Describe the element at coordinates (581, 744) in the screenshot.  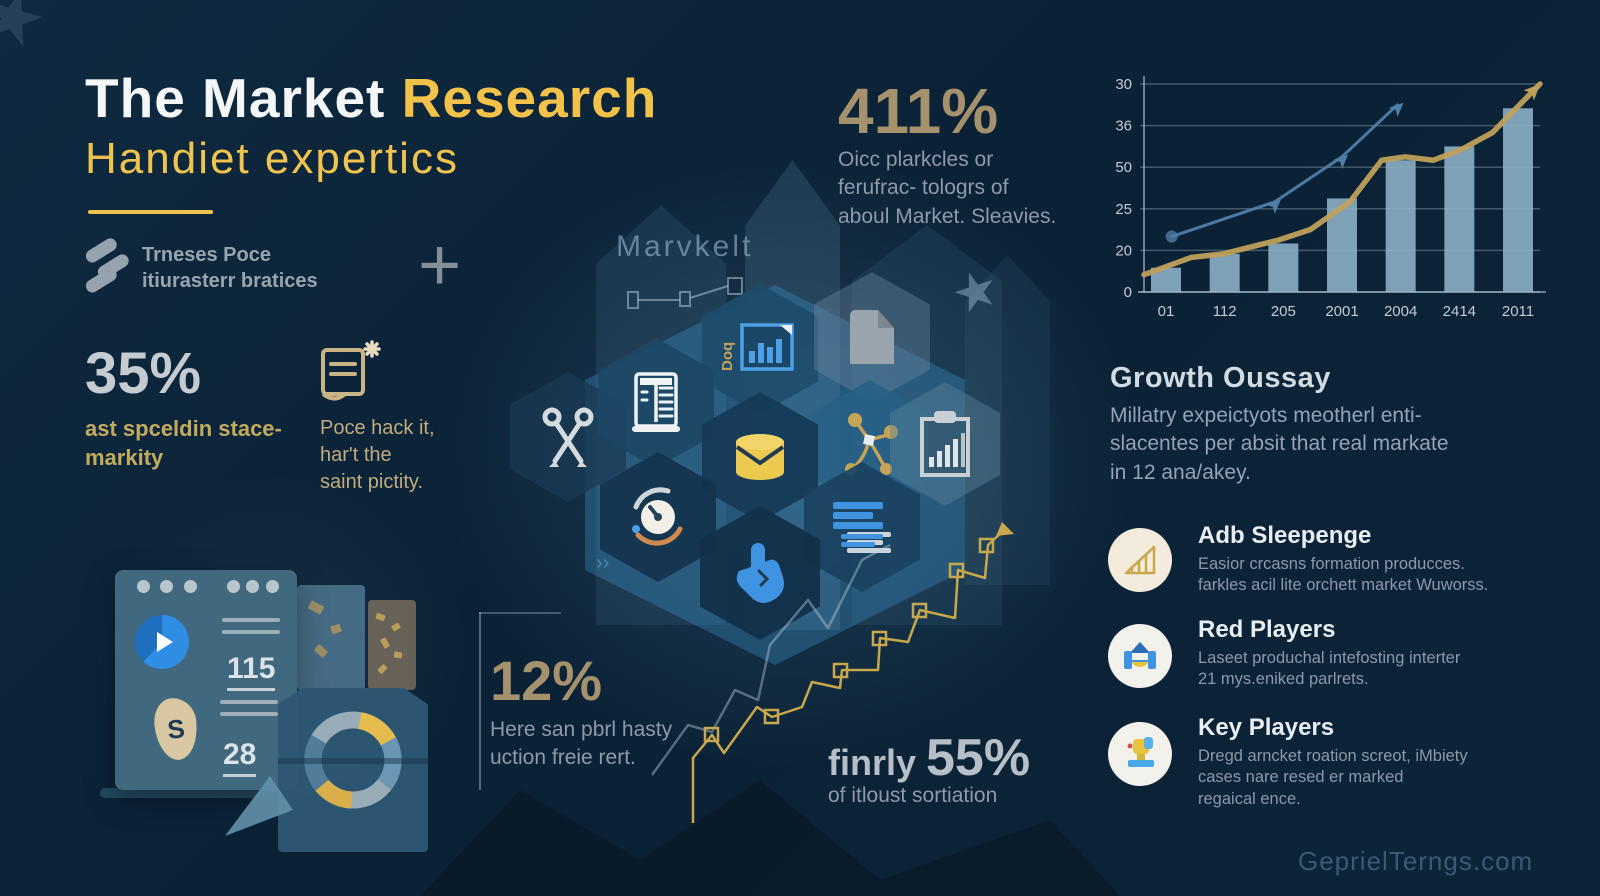
I see `stat-12-desc: Here san pbrl hasty uction freie rert.` at that location.